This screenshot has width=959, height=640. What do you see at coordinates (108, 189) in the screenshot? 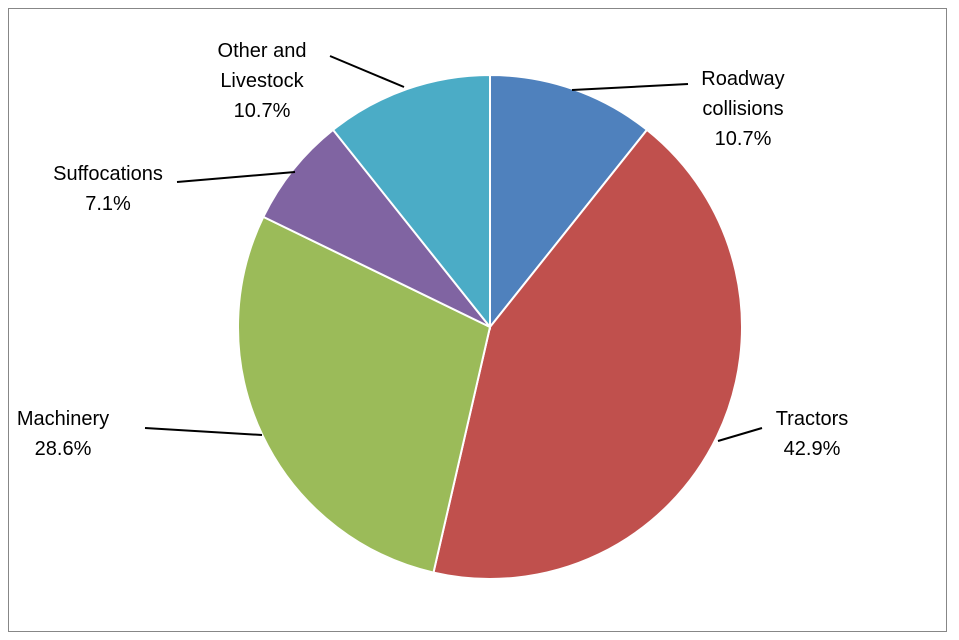
I see `data-label-3: Suffocations 7.1%` at bounding box center [108, 189].